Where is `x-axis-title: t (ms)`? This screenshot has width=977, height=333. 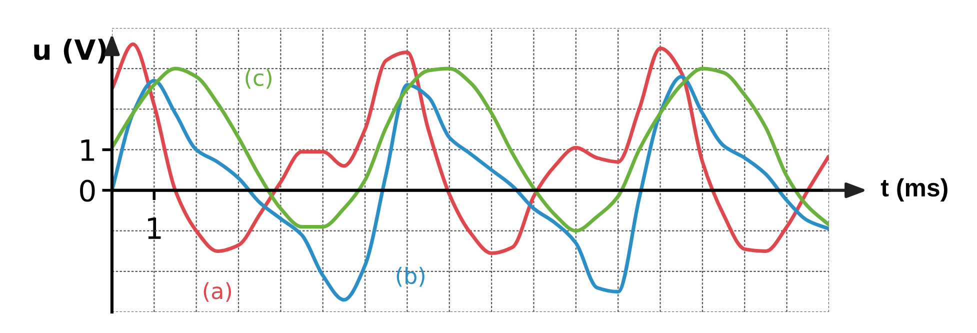
x-axis-title: t (ms) is located at coordinates (914, 190).